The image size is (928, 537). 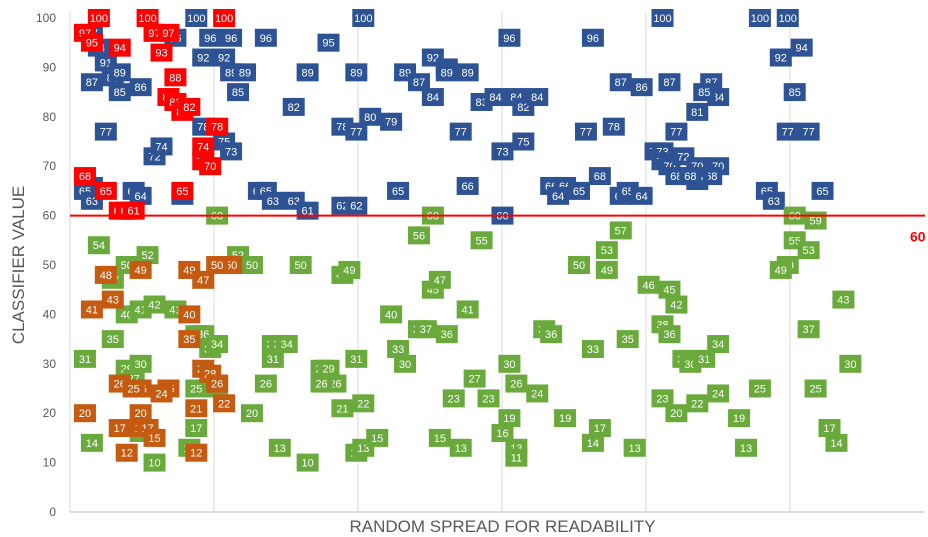 I want to click on data-point-label: 35, so click(x=628, y=340).